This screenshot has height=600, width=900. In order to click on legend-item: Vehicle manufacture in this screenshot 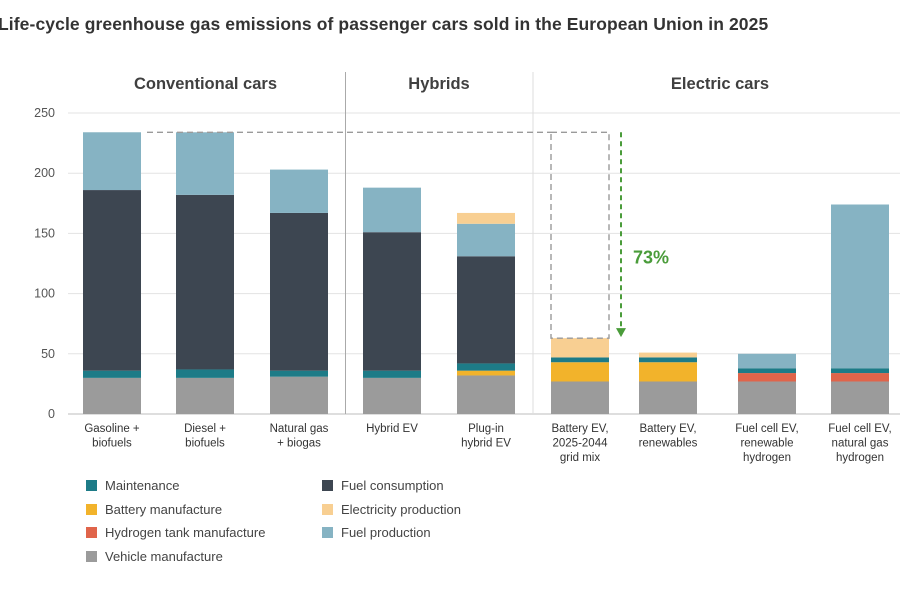, I will do `click(154, 556)`.